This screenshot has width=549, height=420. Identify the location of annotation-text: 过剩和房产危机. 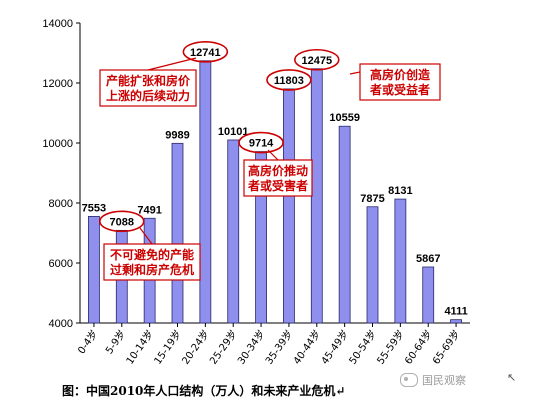
(152, 269).